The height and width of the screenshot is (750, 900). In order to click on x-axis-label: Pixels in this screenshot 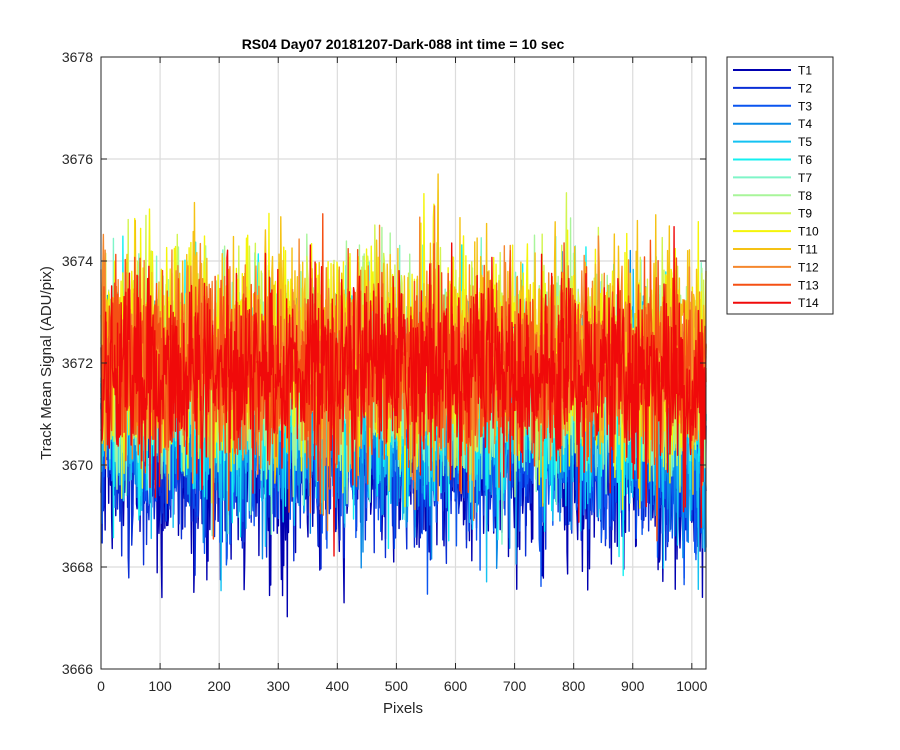, I will do `click(403, 708)`.